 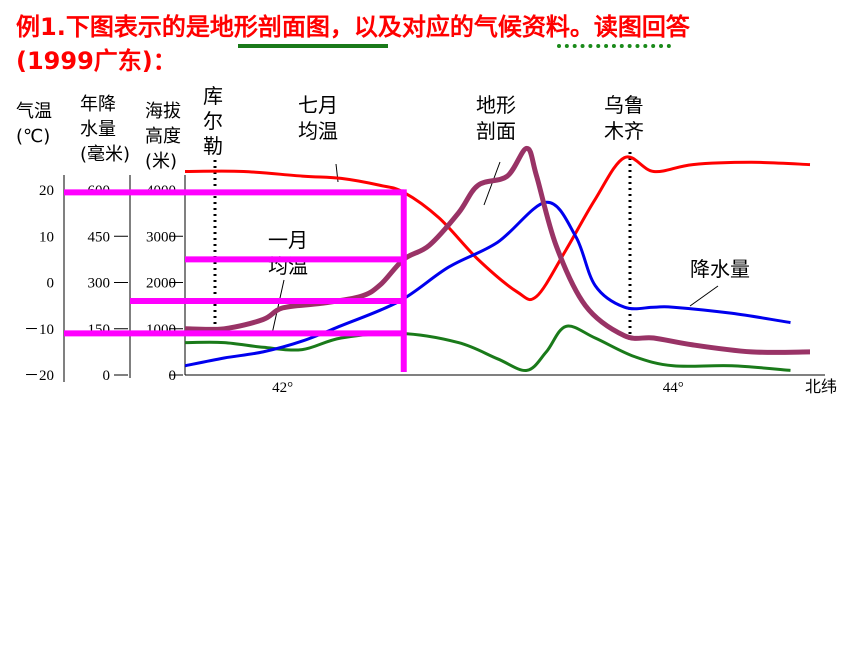 I want to click on svg-text: (℃), so click(x=33, y=136).